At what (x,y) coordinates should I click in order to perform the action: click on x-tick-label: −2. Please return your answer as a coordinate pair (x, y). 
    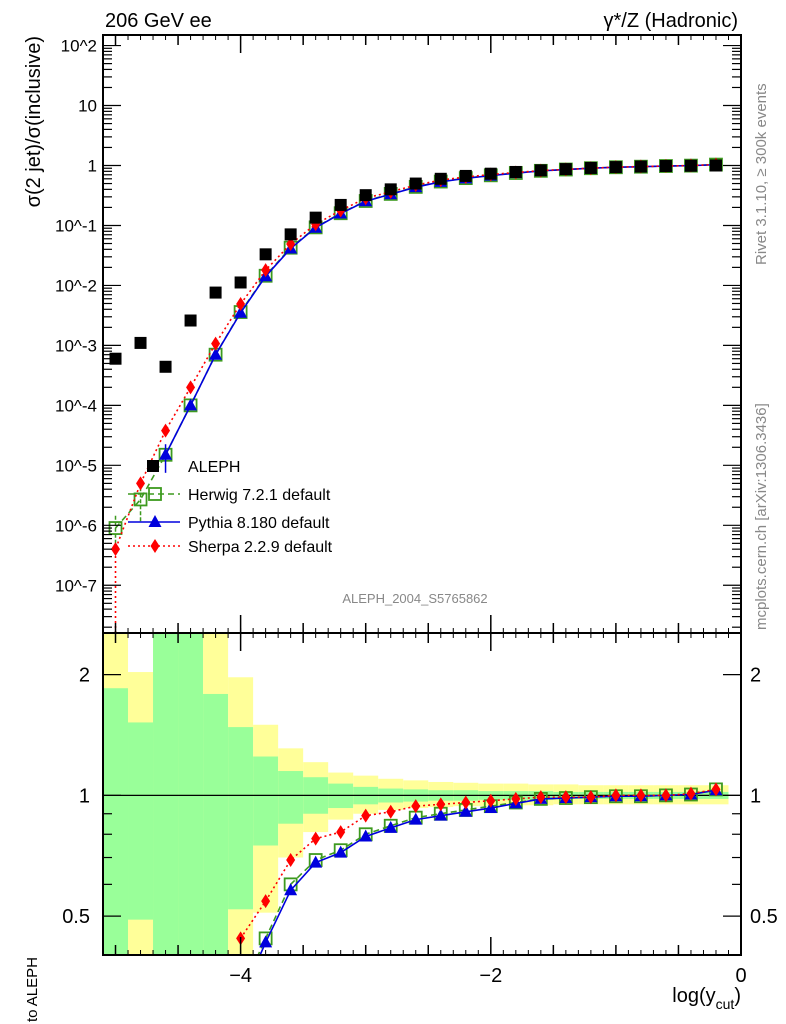
    Looking at the image, I should click on (490, 976).